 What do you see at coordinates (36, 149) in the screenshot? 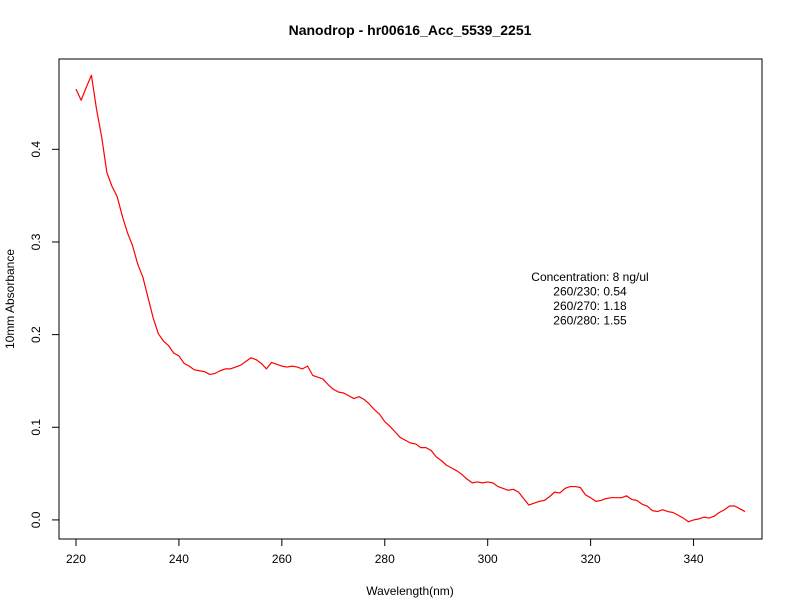
I see `y-tick-label: 0.4` at bounding box center [36, 149].